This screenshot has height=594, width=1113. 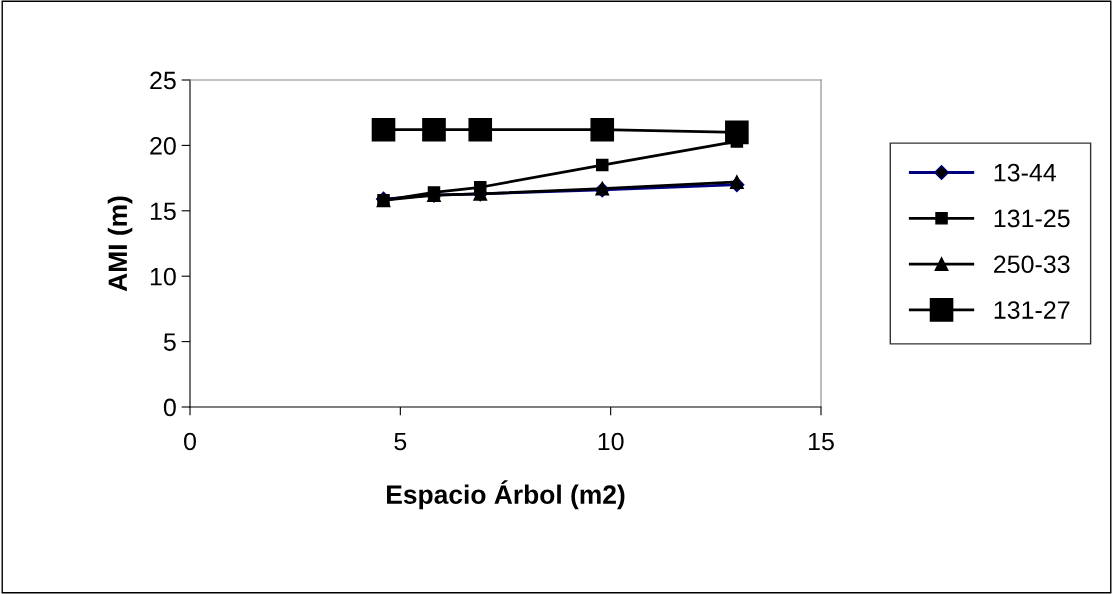 I want to click on y-tick-label: 0, so click(x=169, y=407).